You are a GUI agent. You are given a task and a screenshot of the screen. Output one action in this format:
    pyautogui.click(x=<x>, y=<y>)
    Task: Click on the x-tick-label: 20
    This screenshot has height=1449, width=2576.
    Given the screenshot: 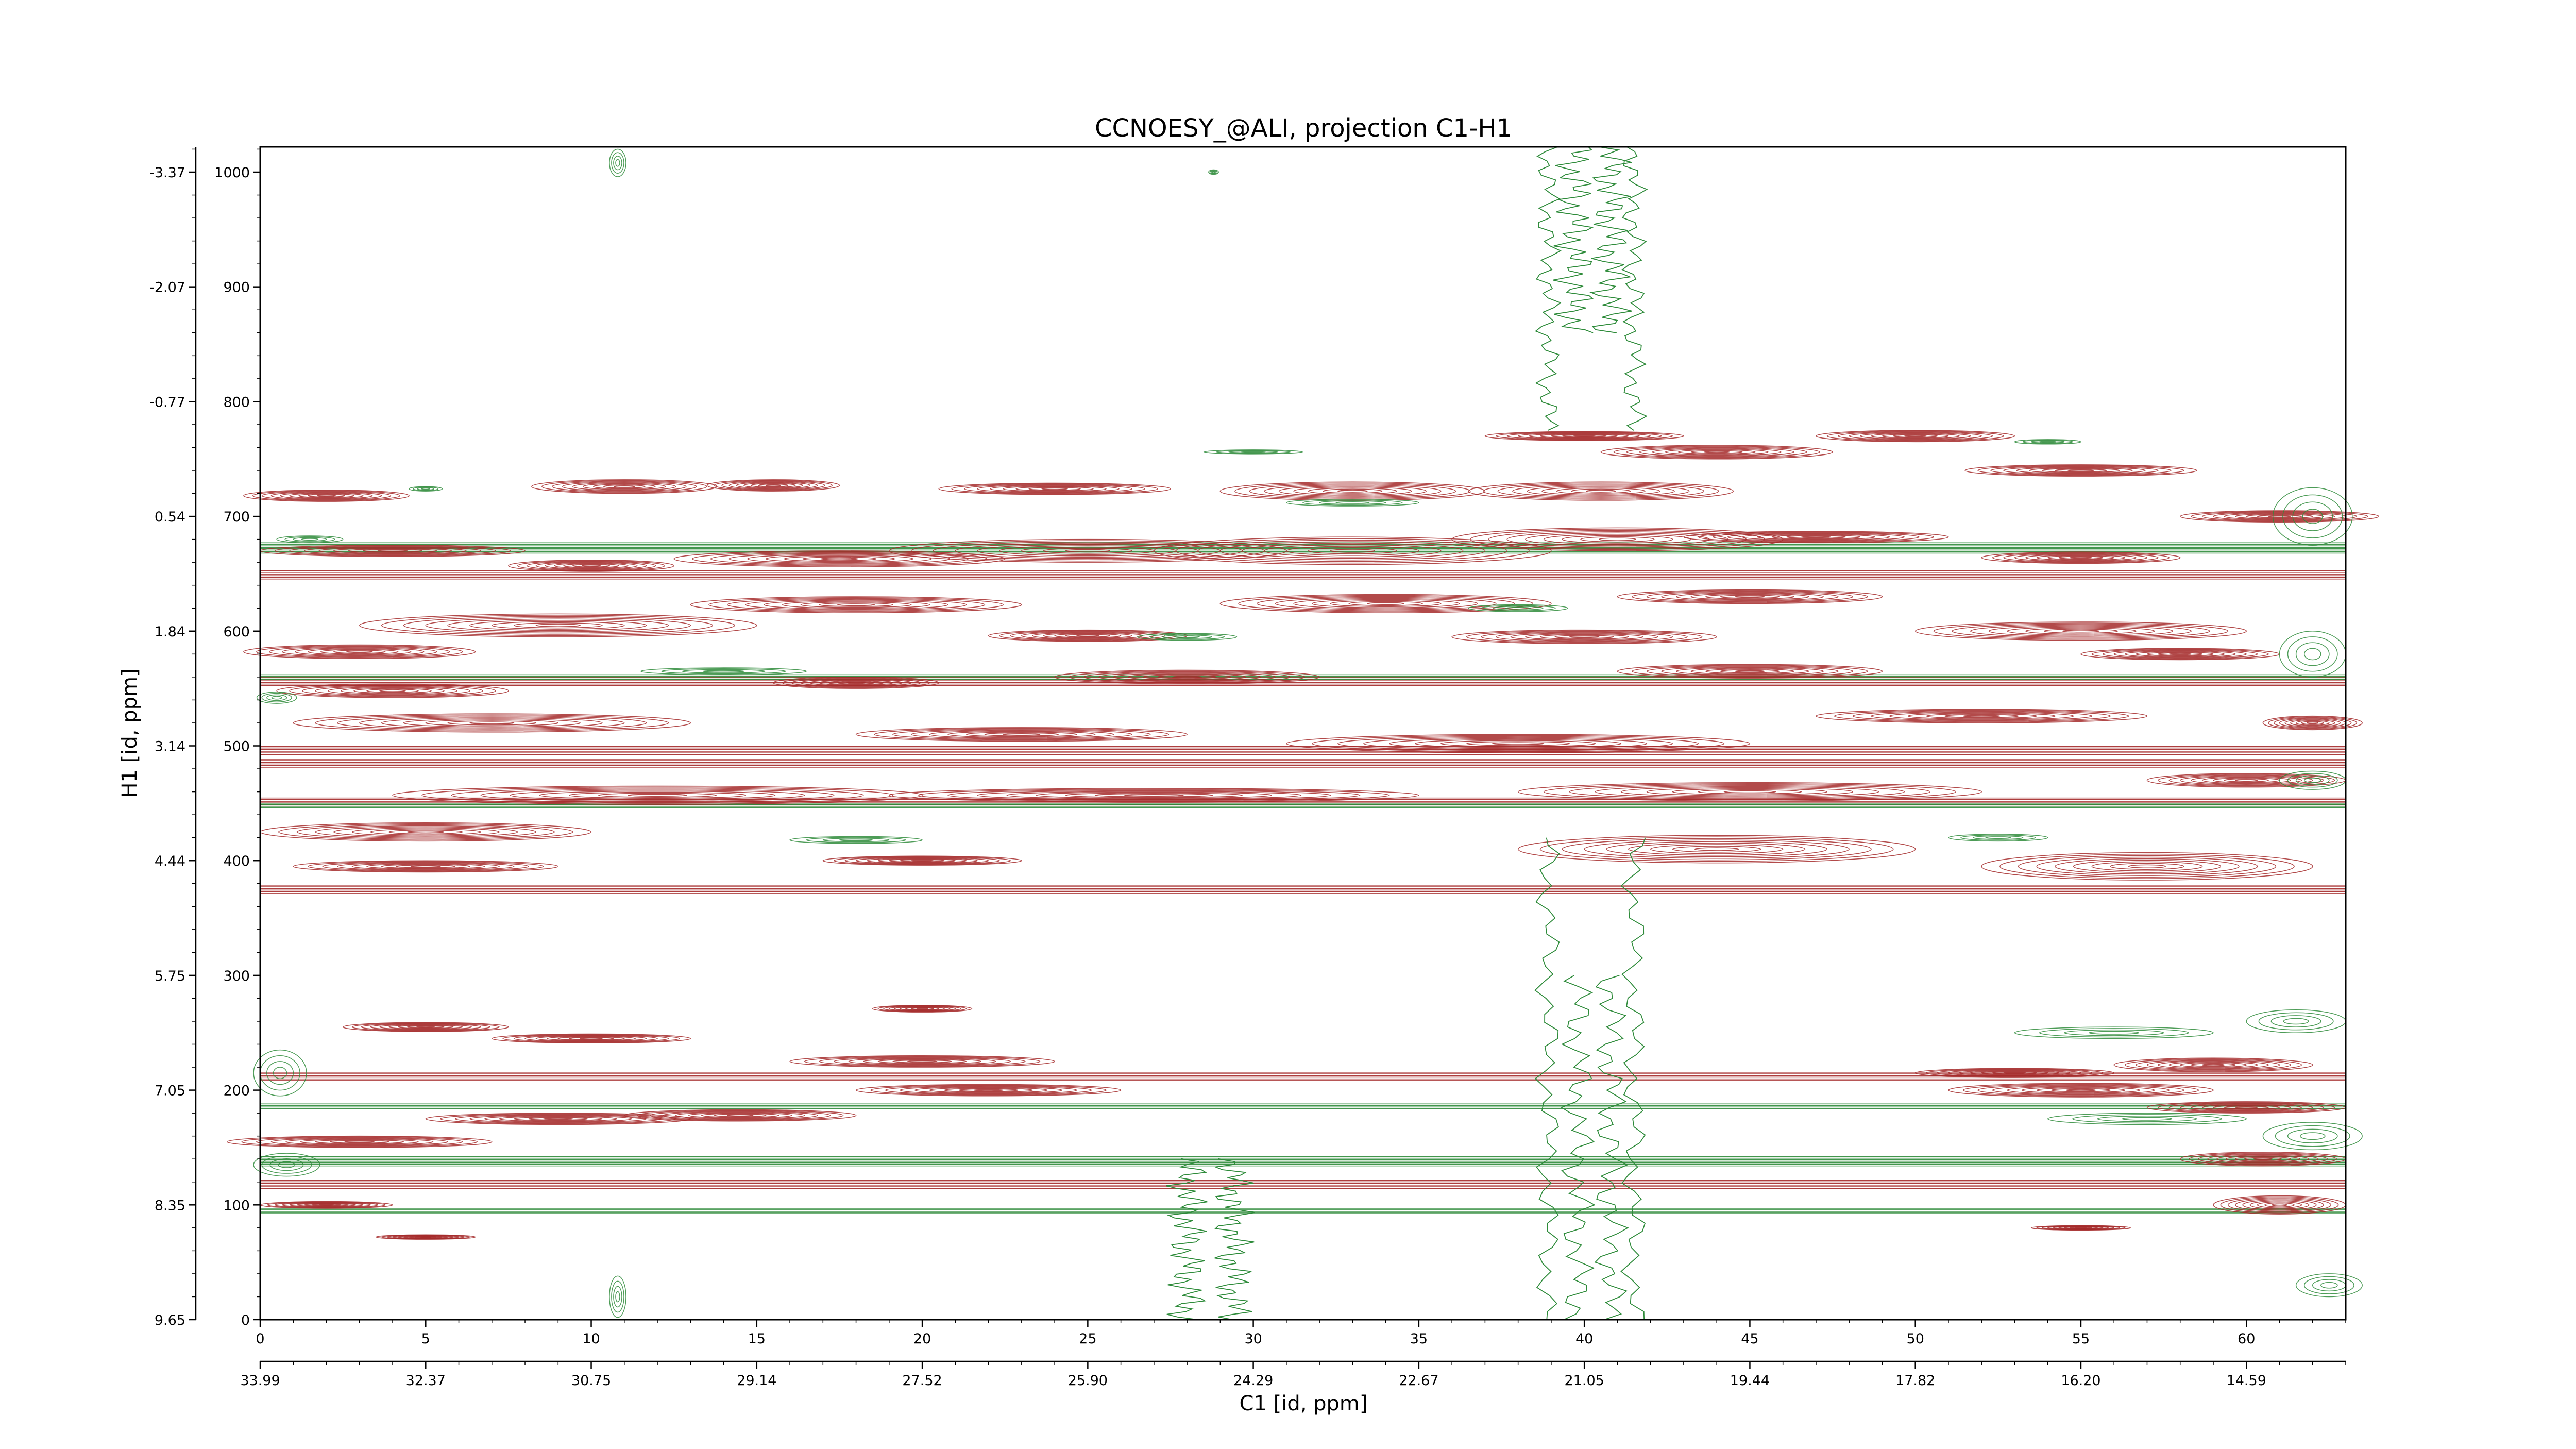 What is the action you would take?
    pyautogui.click(x=922, y=1339)
    